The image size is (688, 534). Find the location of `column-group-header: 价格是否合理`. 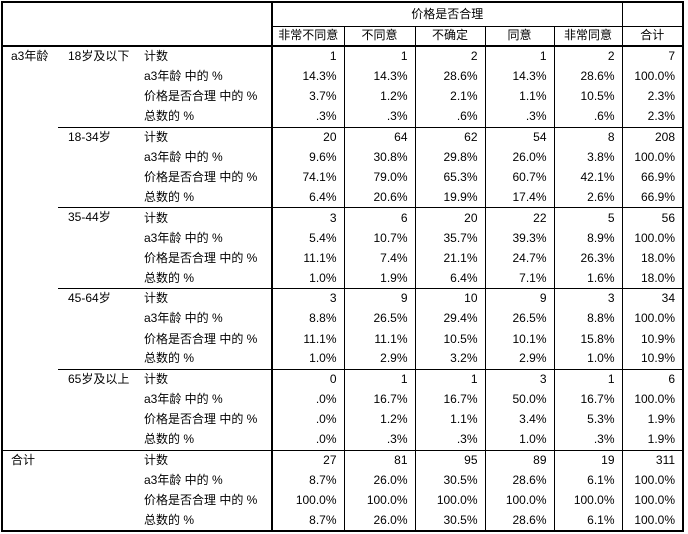

column-group-header: 价格是否合理 is located at coordinates (447, 14).